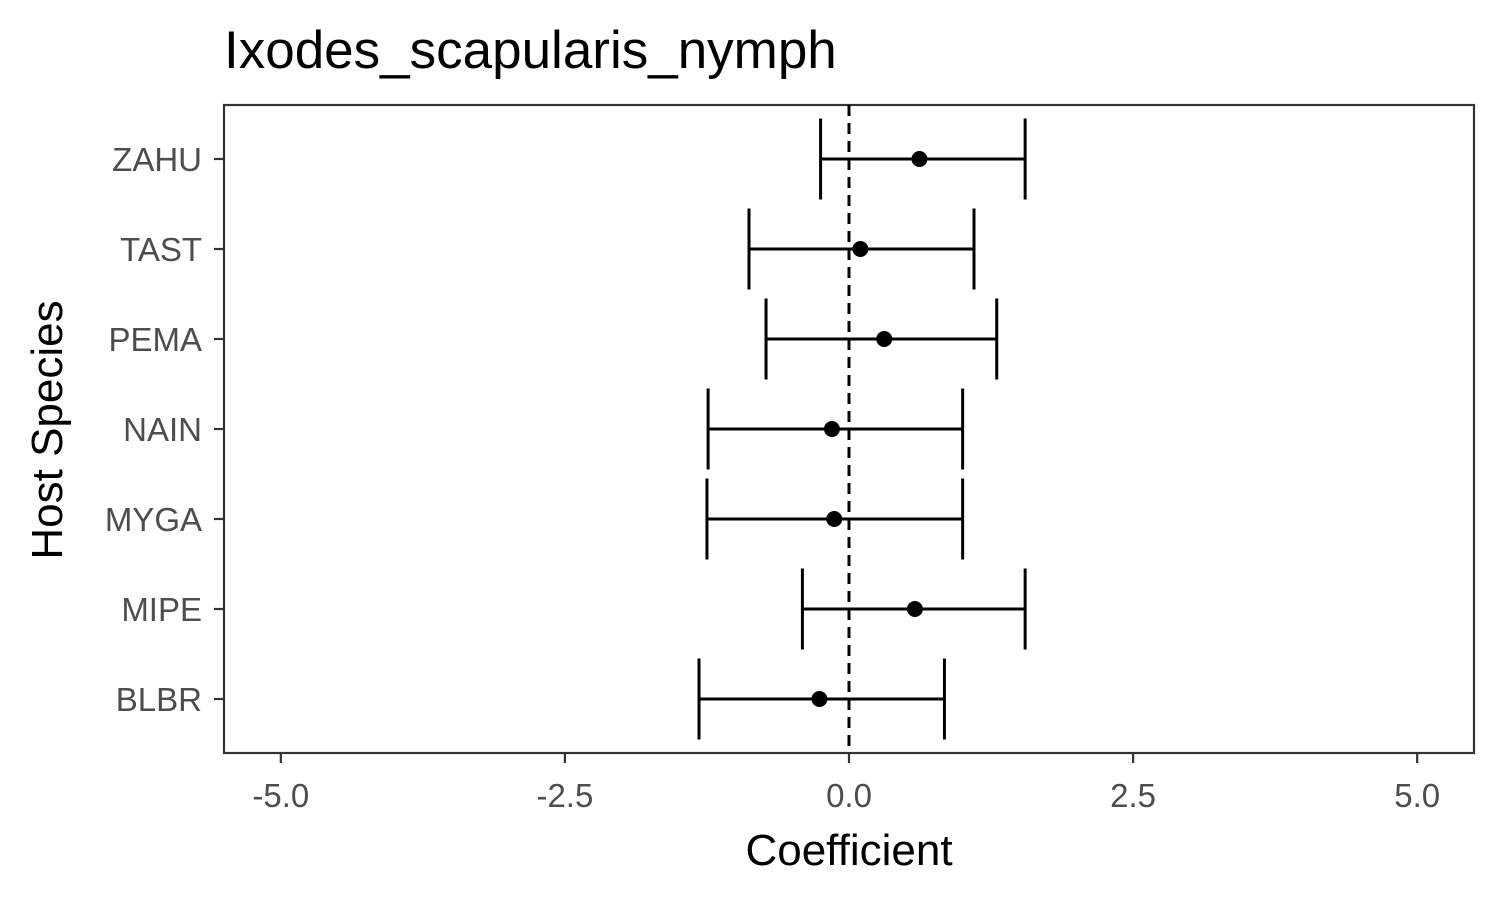 The width and height of the screenshot is (1500, 905). What do you see at coordinates (159, 699) in the screenshot?
I see `y-tick-label: BLBR` at bounding box center [159, 699].